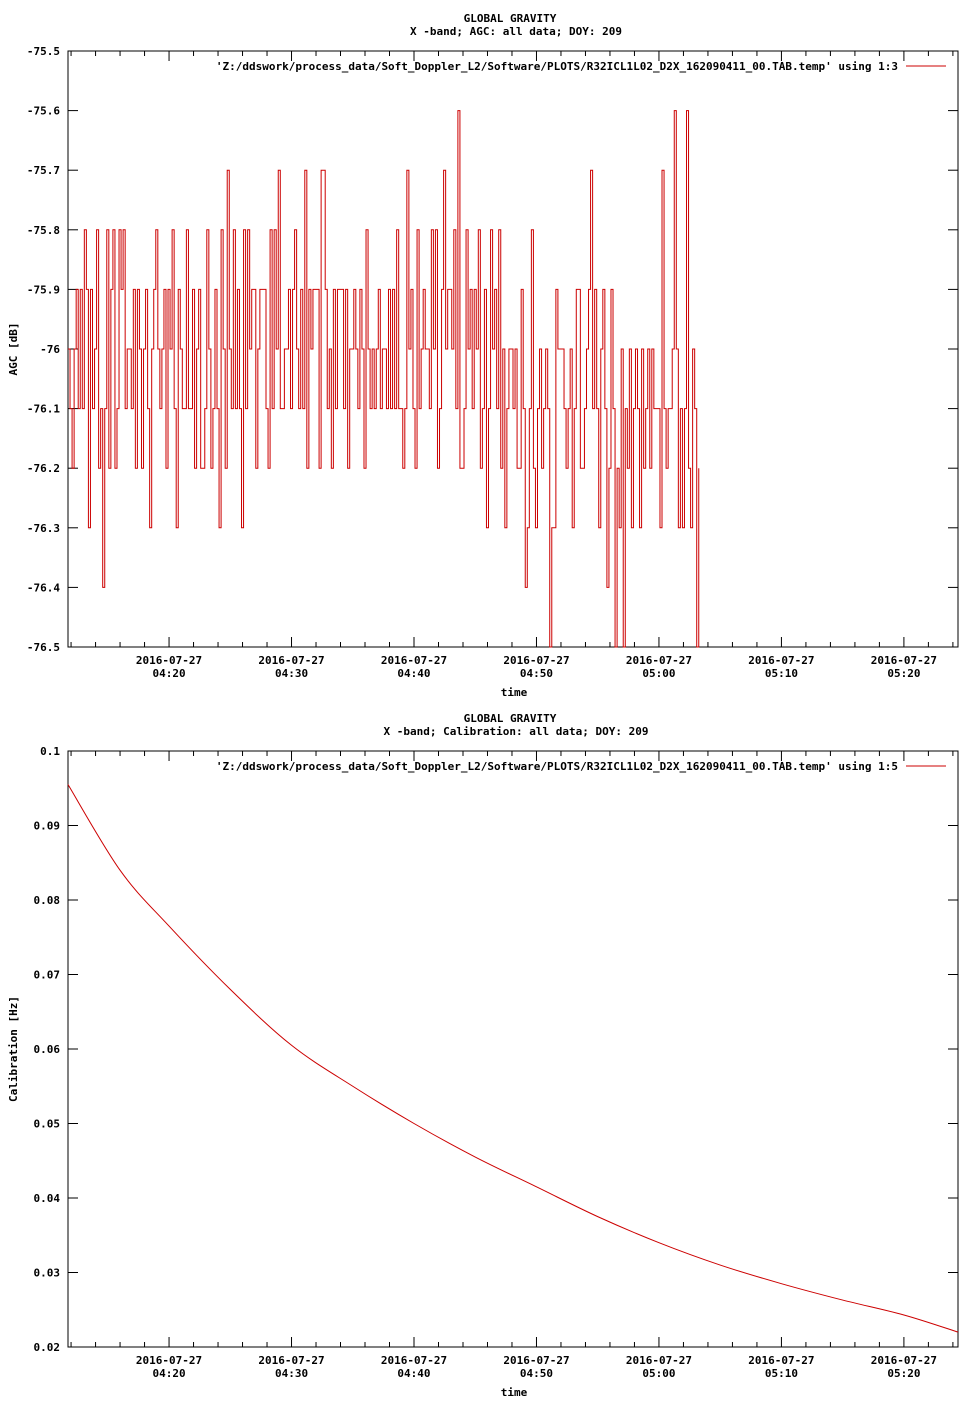 This screenshot has height=1403, width=980. What do you see at coordinates (43, 289) in the screenshot?
I see `y-tick-label: -75.9` at bounding box center [43, 289].